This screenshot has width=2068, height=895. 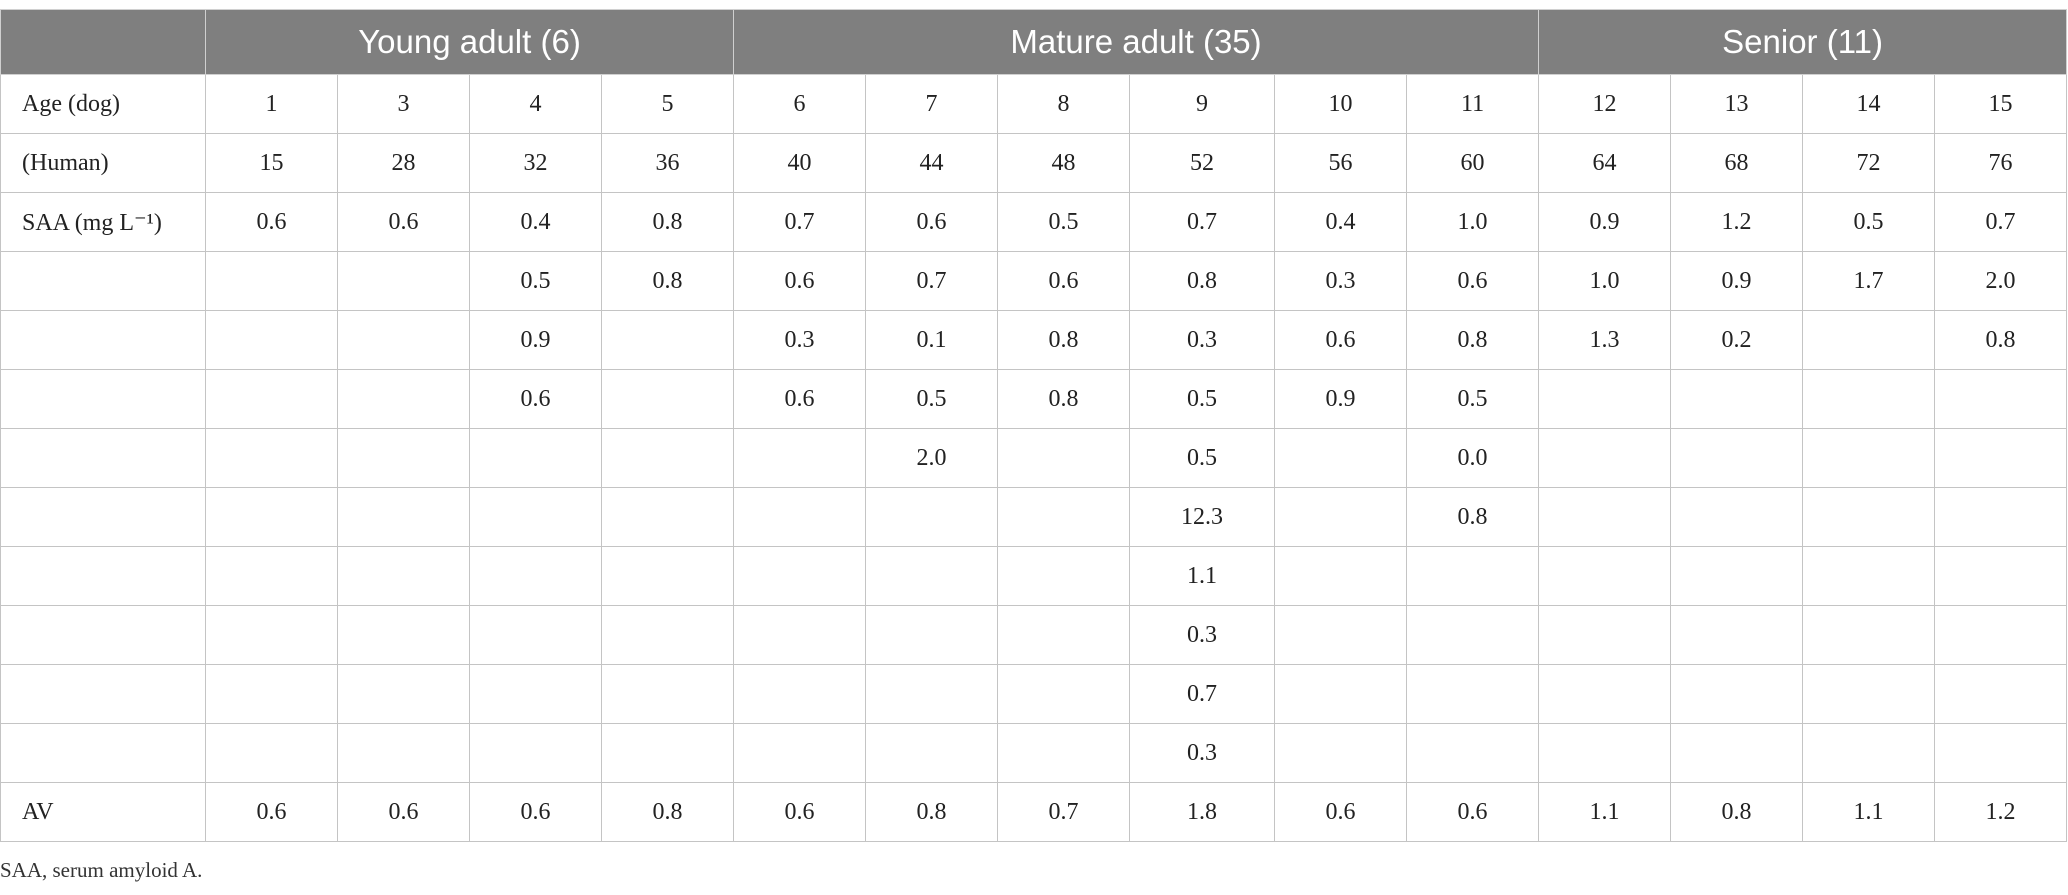 I want to click on table-cell: 0.3, so click(x=1202, y=753).